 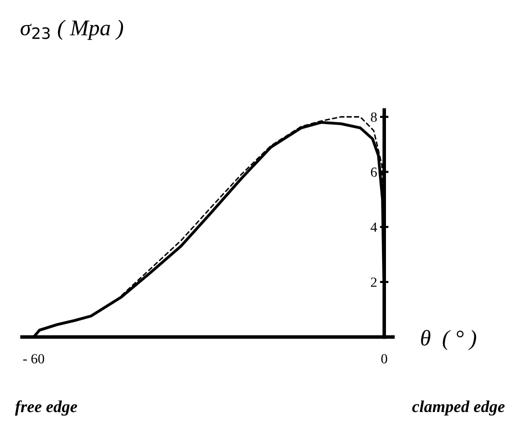 I want to click on x-tick-label: - 60, so click(x=33, y=359).